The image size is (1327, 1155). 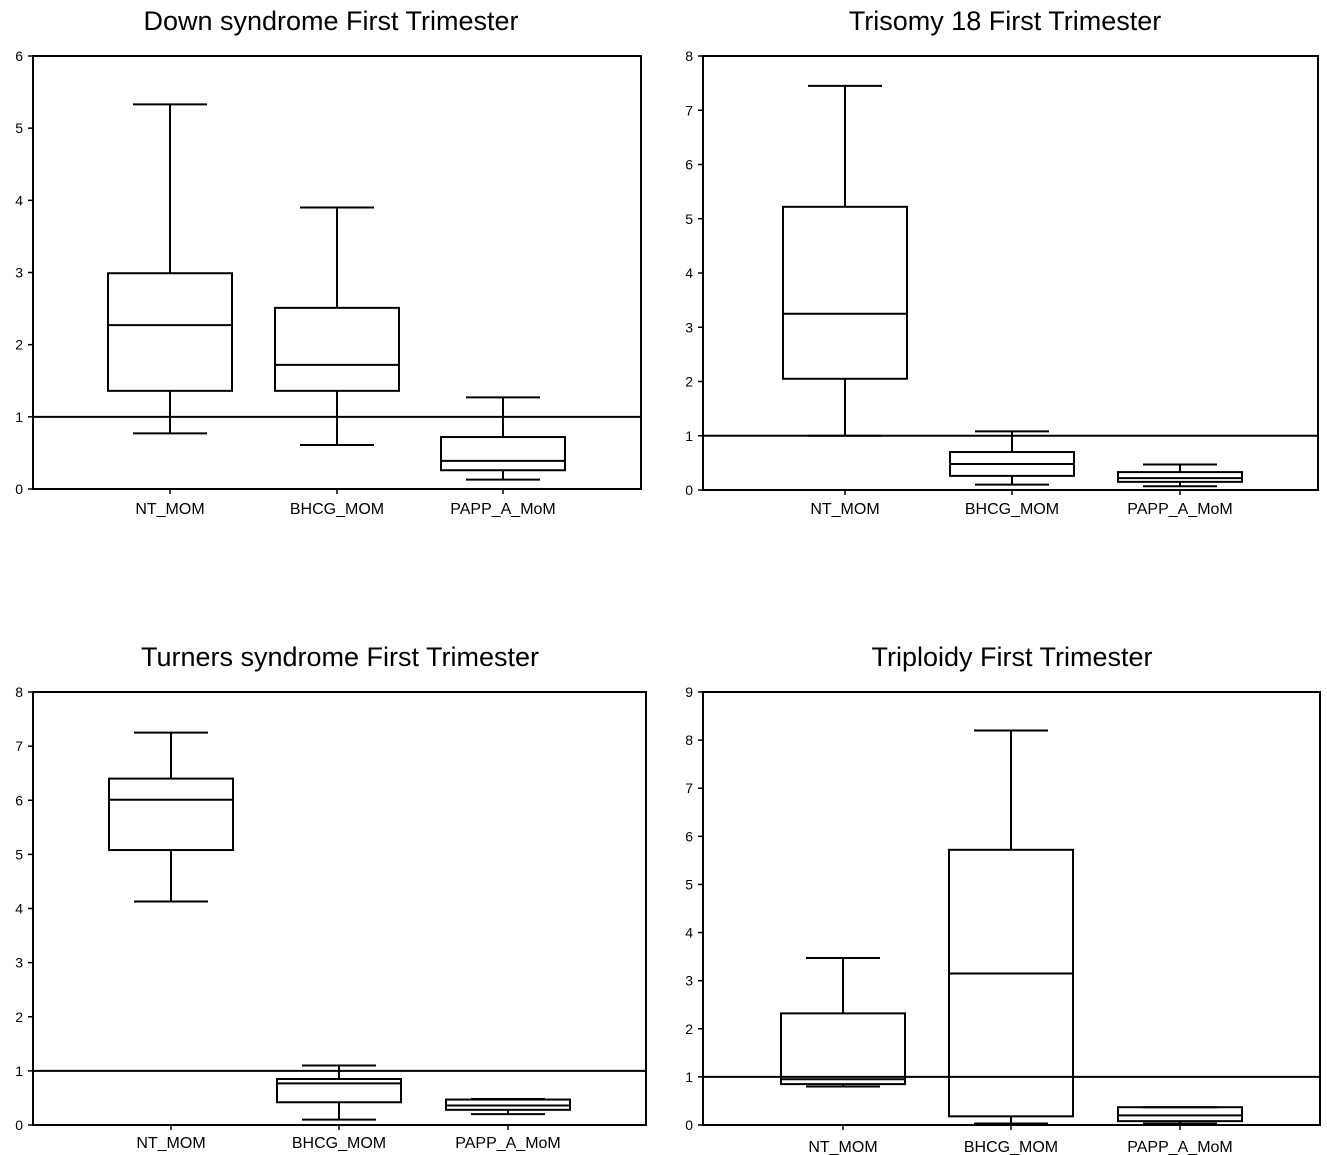 What do you see at coordinates (330, 21) in the screenshot?
I see `chart-title: Down syndrome First Trimester` at bounding box center [330, 21].